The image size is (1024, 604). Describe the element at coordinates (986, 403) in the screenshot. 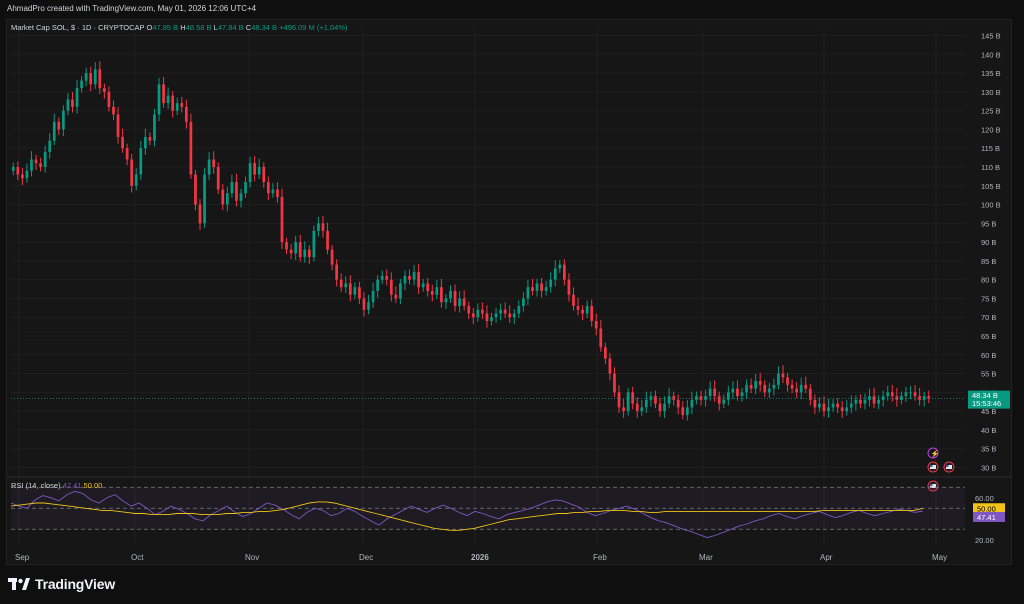

I see `price-badge-countdown: 15:53:46` at that location.